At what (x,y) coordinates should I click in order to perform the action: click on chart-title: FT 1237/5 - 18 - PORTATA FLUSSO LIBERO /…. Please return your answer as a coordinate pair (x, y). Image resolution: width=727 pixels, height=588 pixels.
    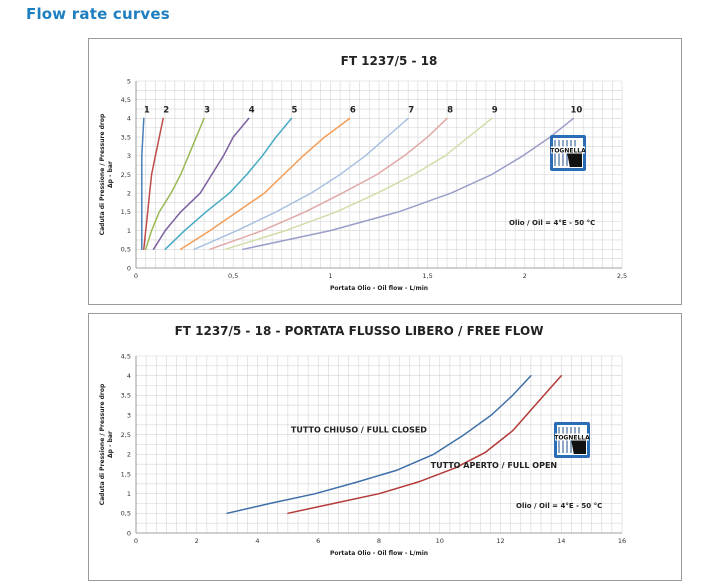
    Looking at the image, I should click on (359, 331).